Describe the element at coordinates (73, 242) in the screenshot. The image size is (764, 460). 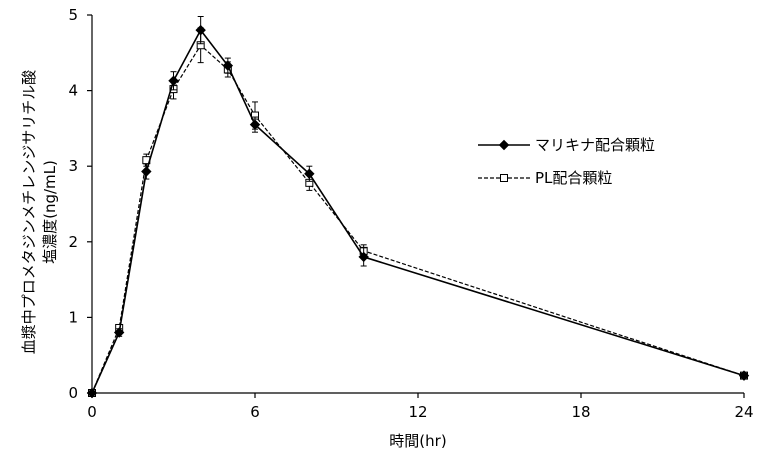
I see `y-tick-label: 2` at that location.